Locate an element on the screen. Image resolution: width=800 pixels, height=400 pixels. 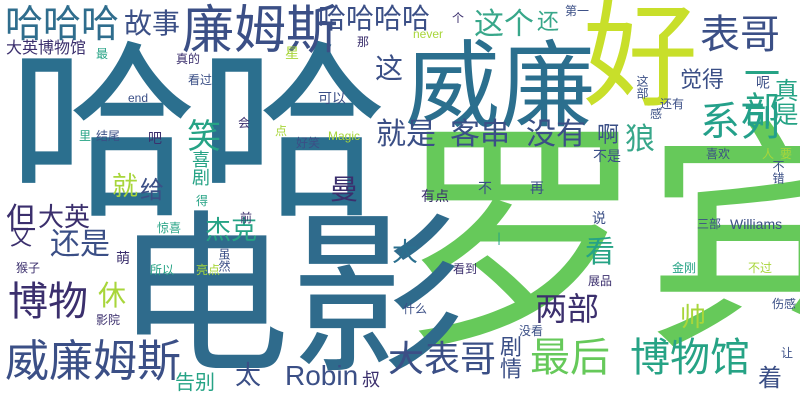
word-just: 就 is located at coordinates (125, 187).